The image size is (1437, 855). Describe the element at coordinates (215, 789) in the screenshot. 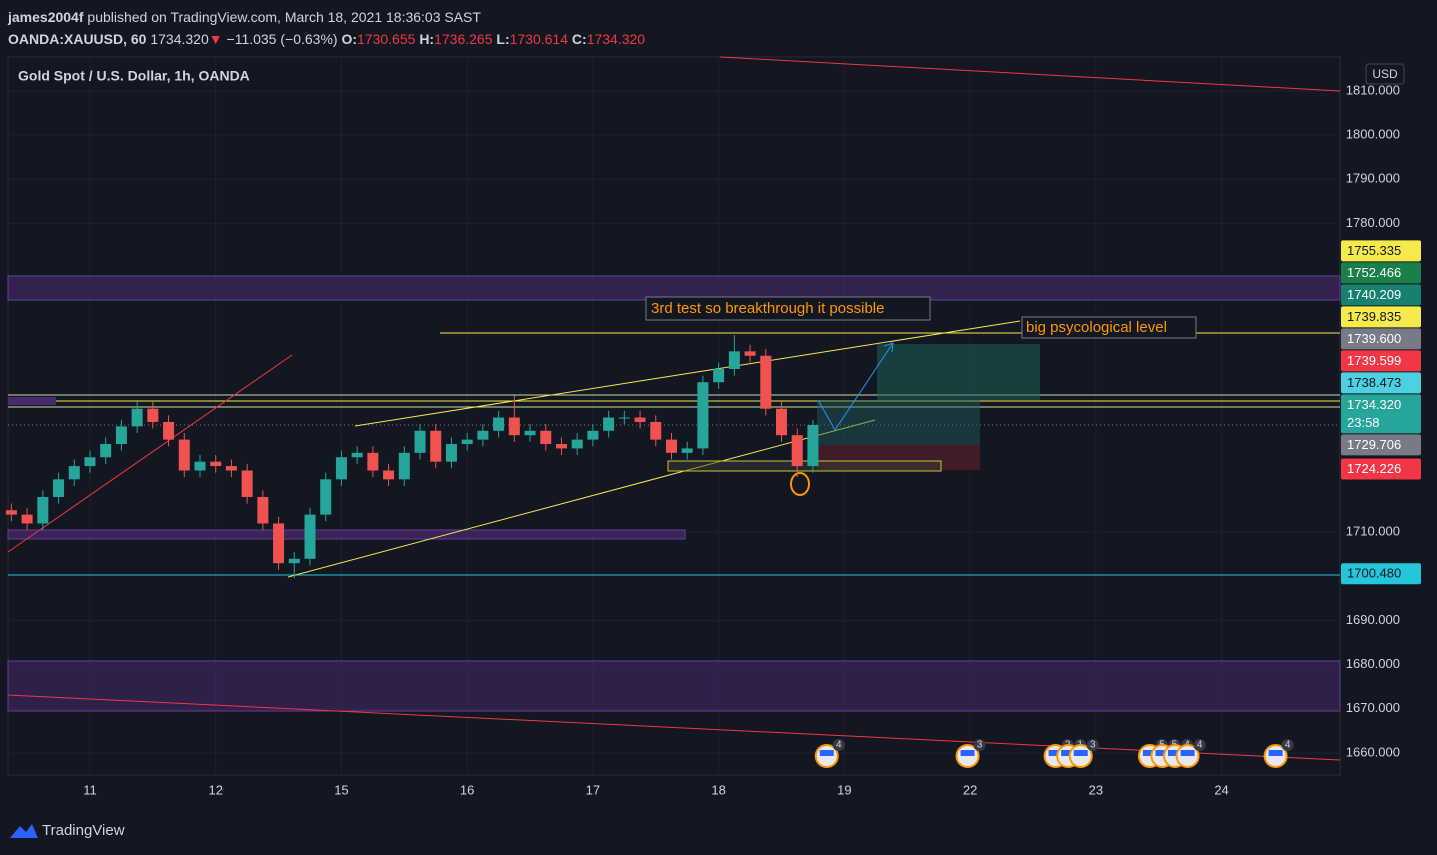

I see `x-tick-label: 12` at that location.